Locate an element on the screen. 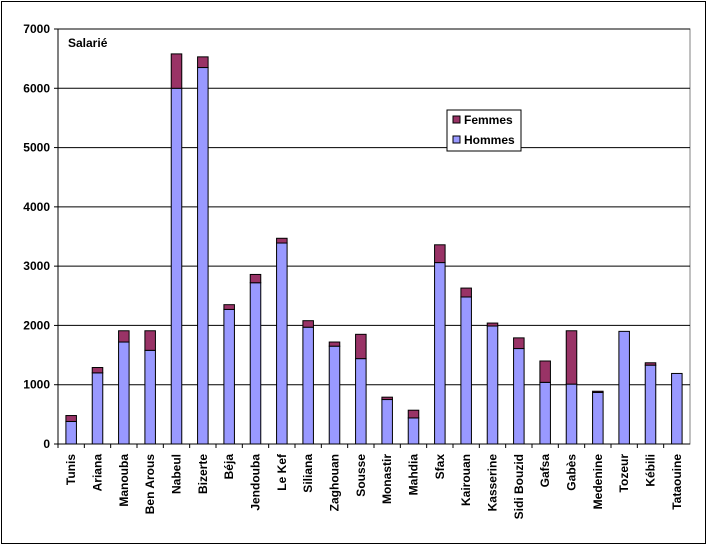 This screenshot has width=709, height=547. x-tick-label: Siliana is located at coordinates (308, 473).